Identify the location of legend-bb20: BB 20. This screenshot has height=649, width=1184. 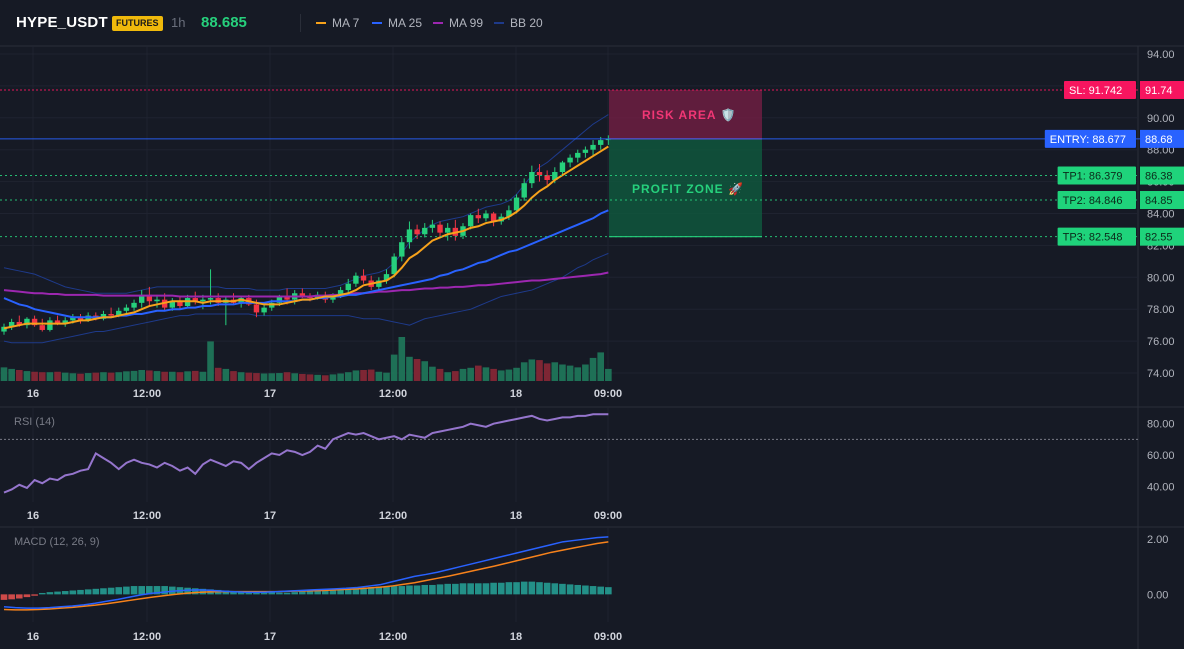
(518, 23).